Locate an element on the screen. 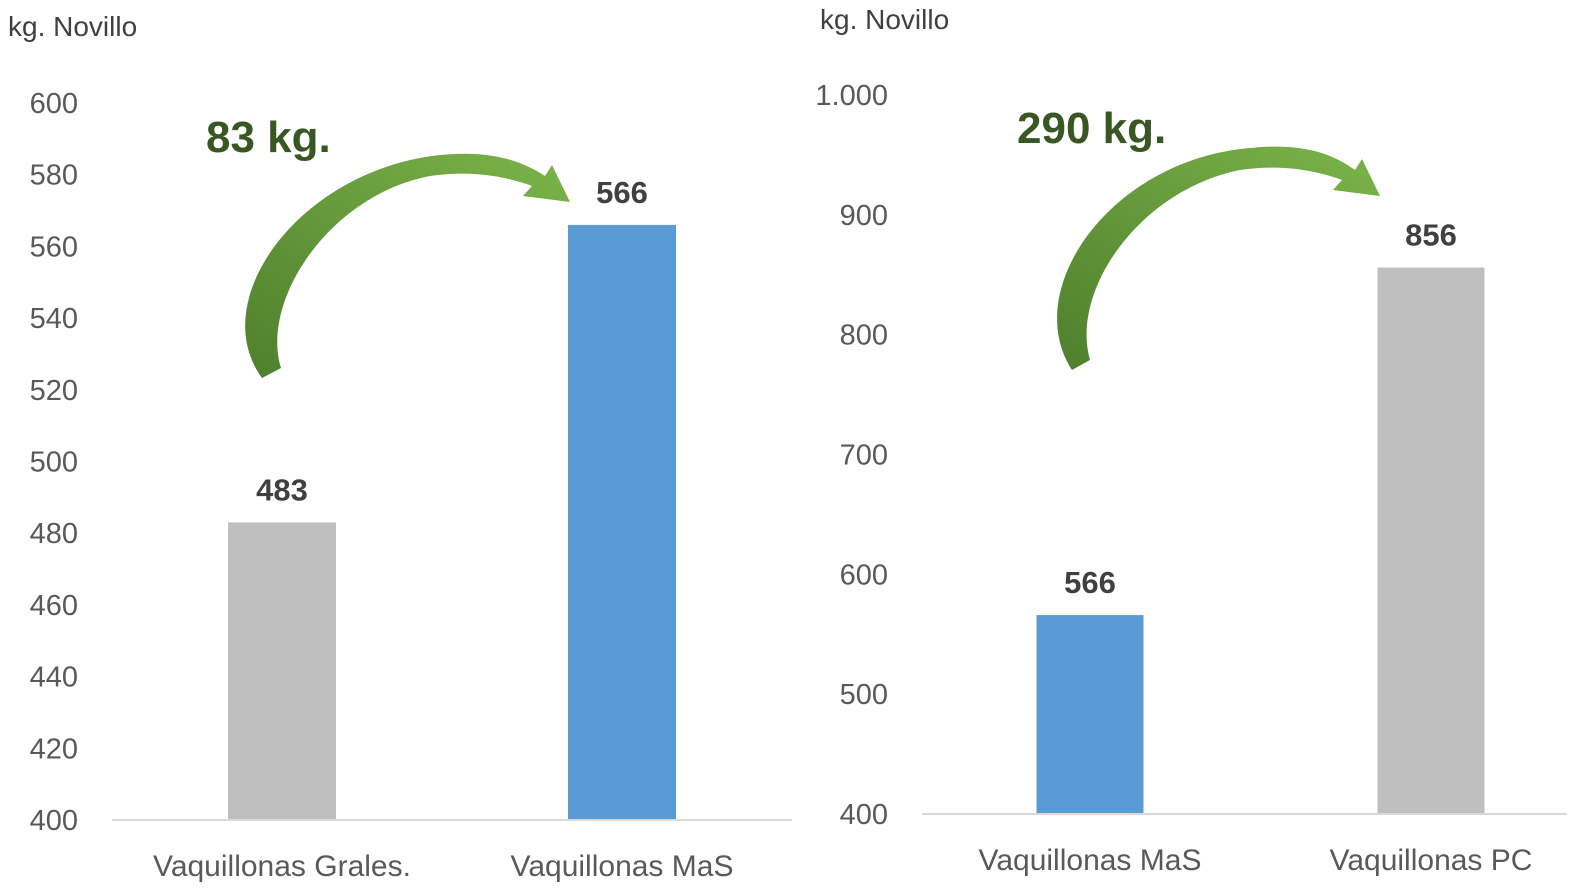 This screenshot has height=895, width=1587. y-tick-label: 420 is located at coordinates (54, 749).